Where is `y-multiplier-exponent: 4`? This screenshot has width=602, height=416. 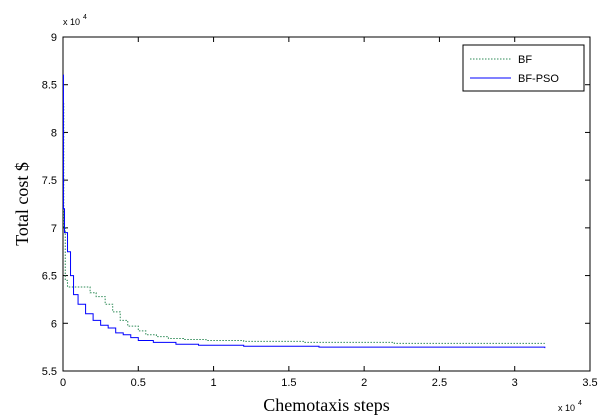
y-multiplier-exponent: 4 is located at coordinates (85, 17).